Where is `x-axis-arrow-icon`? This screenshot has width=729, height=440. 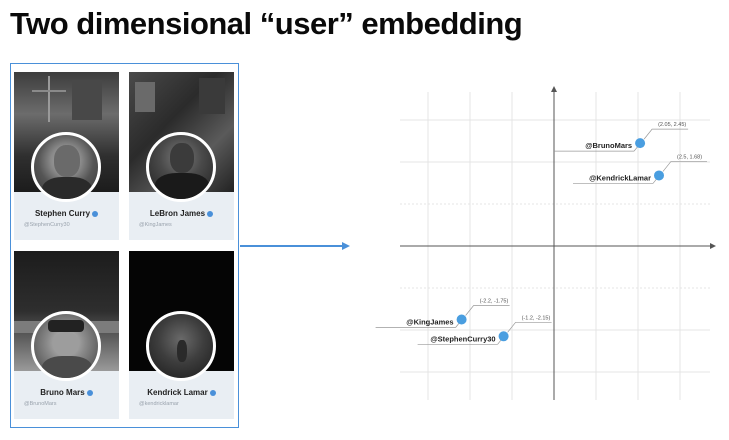
x-axis-arrow-icon is located at coordinates (713, 246).